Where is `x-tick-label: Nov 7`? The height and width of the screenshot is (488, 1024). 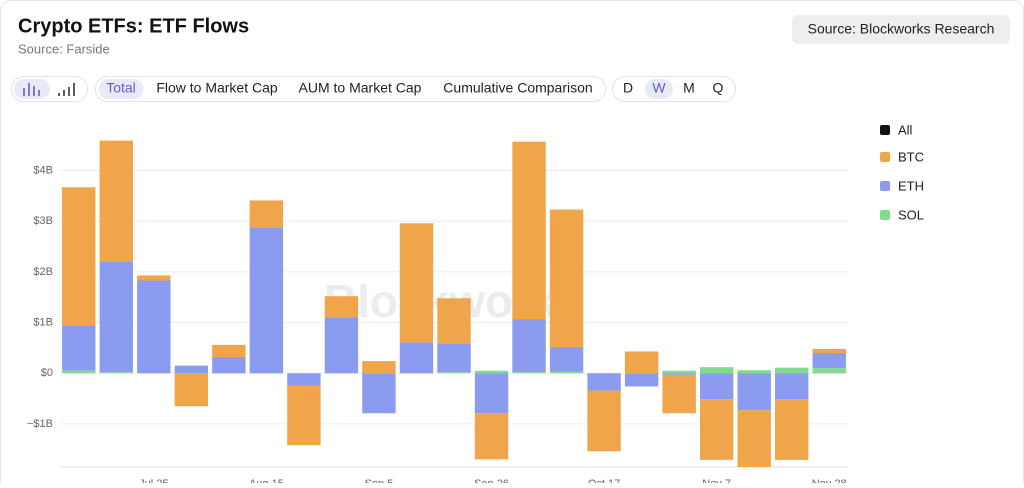
x-tick-label: Nov 7 is located at coordinates (716, 480).